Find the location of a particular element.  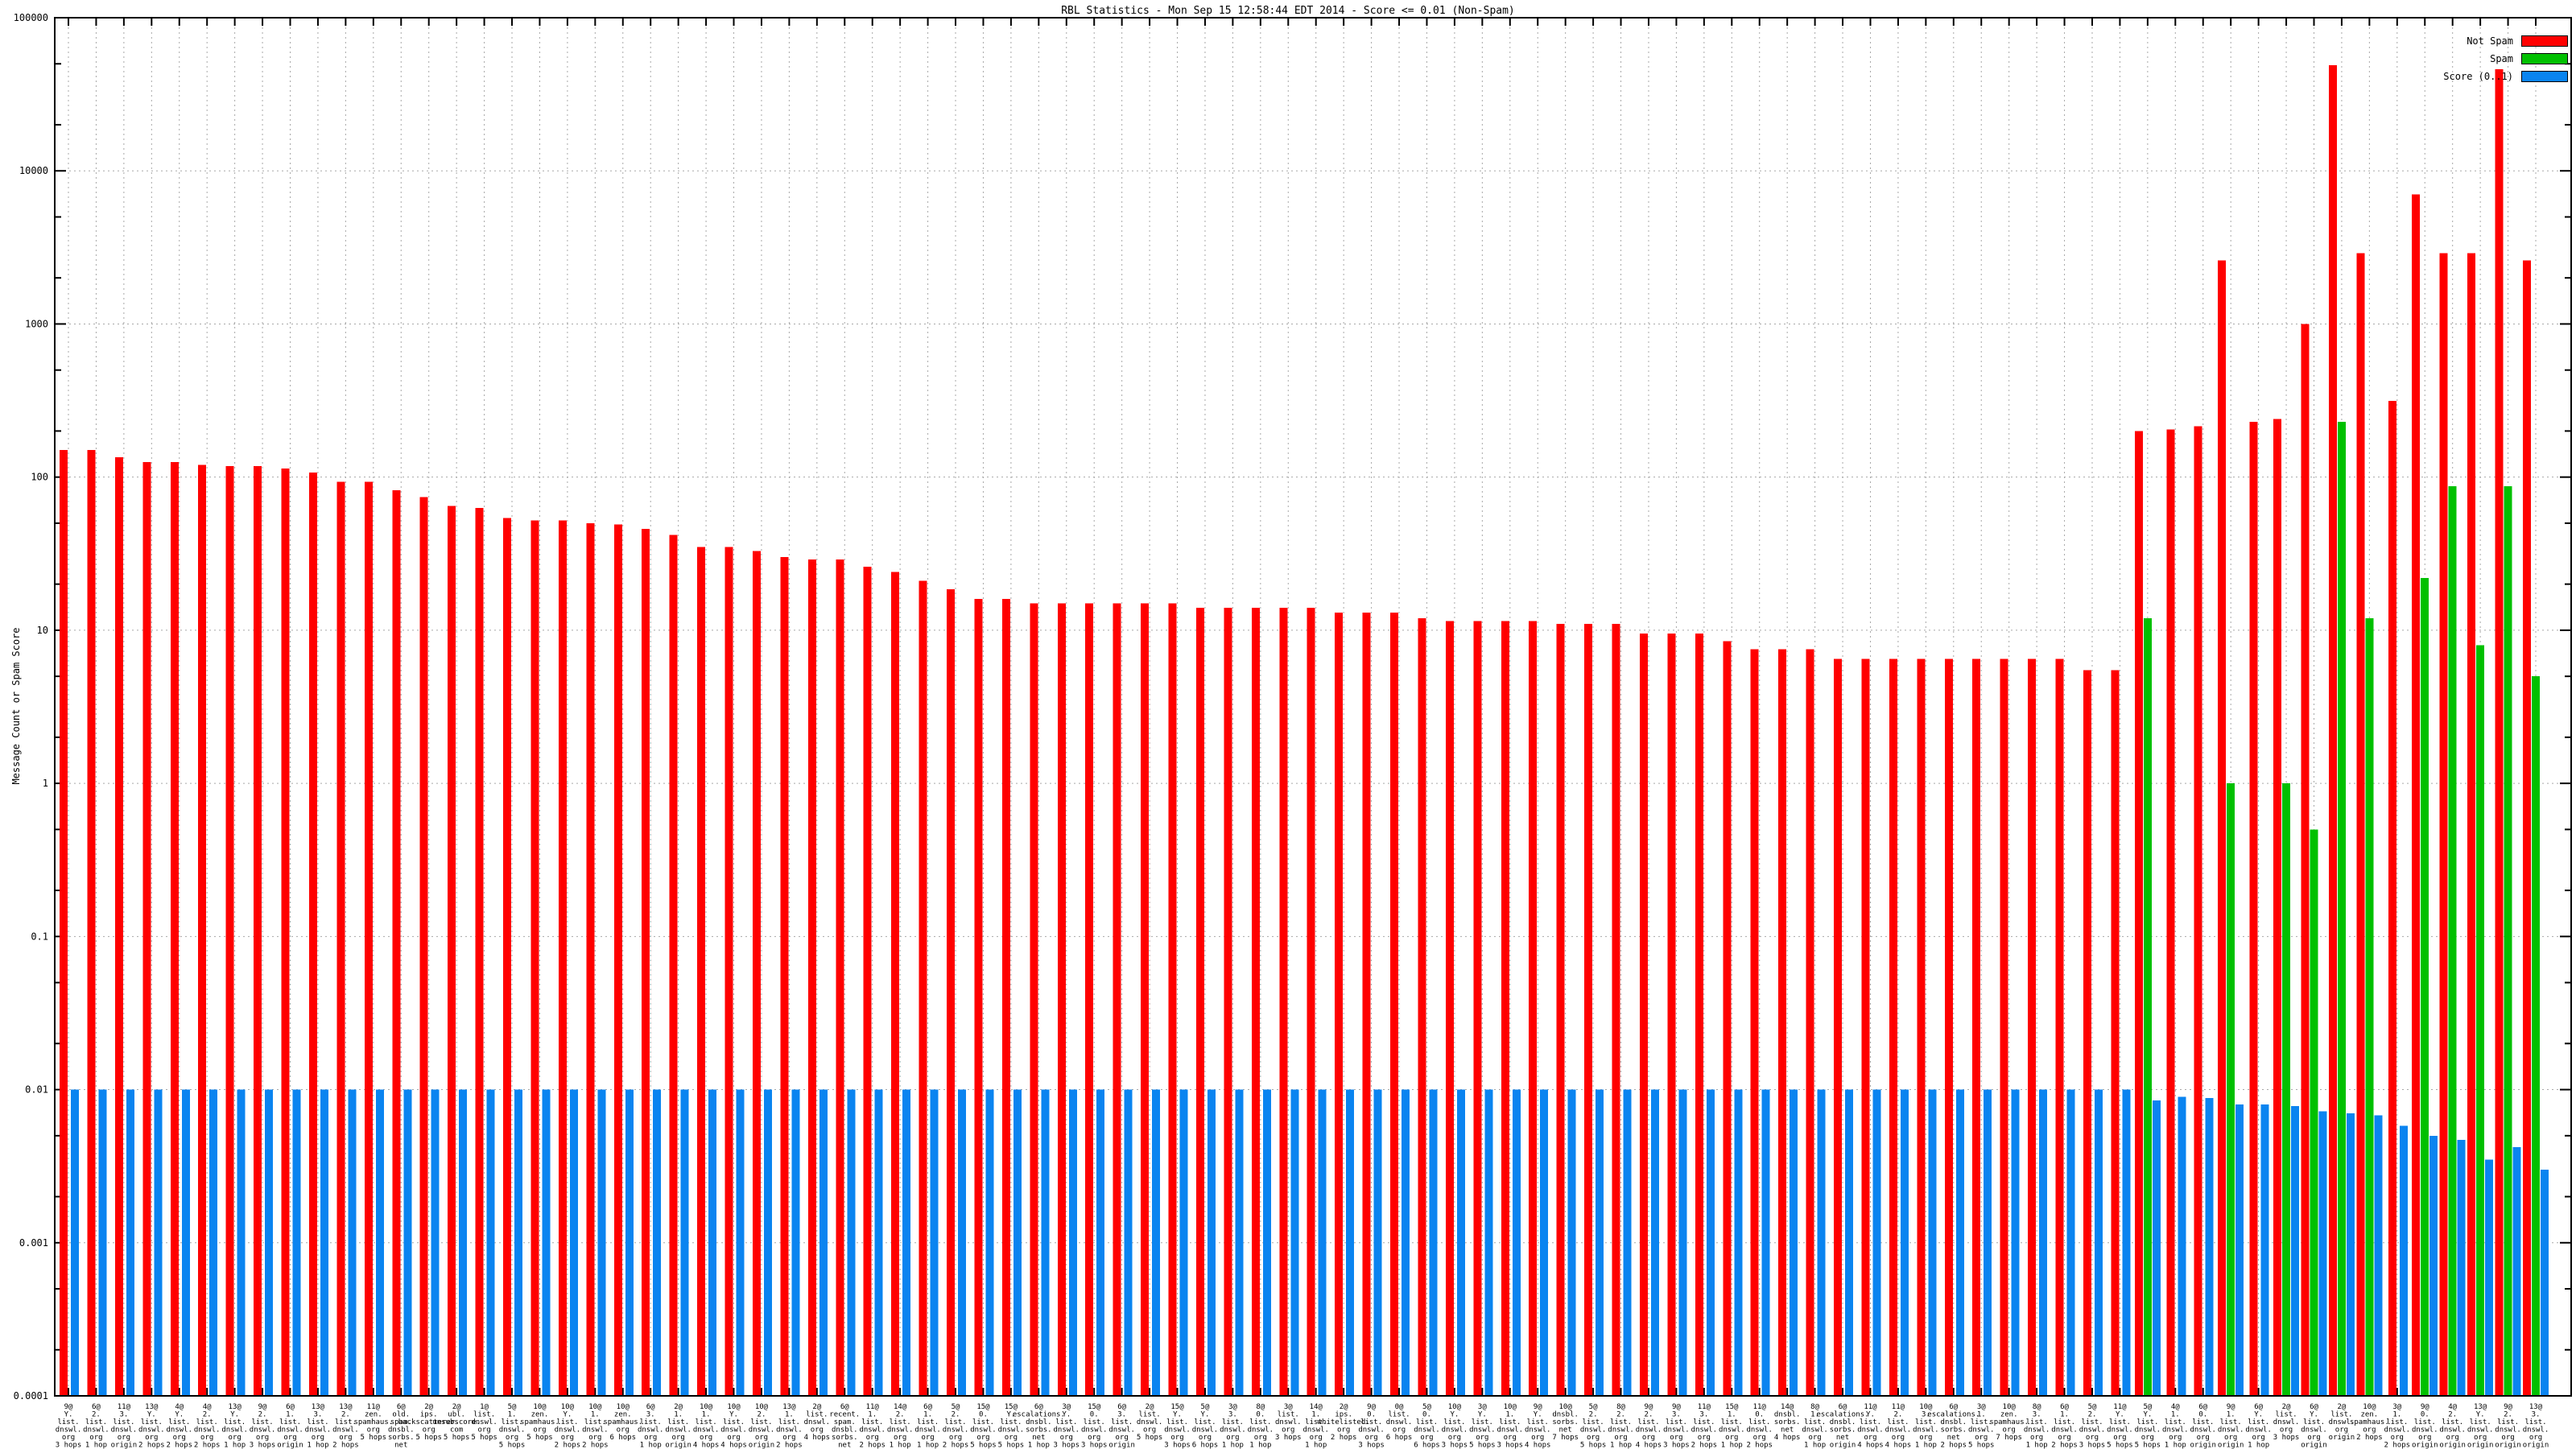

y-tick-label: 0.0001 is located at coordinates (31, 1396).